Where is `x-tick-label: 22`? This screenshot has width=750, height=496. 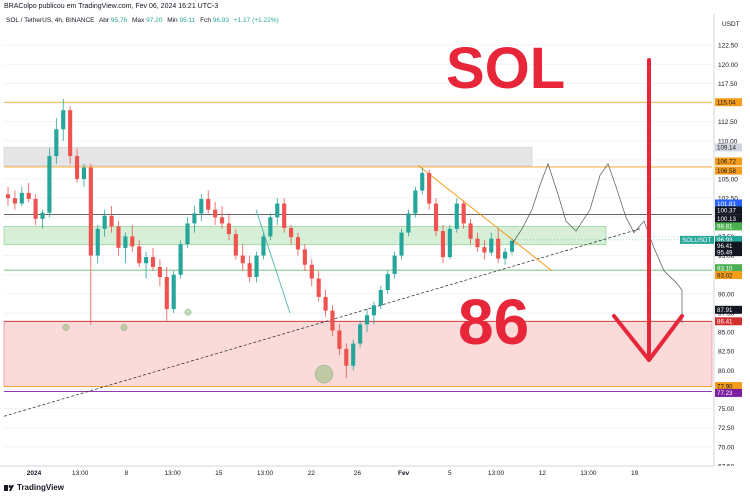 x-tick-label: 22 is located at coordinates (312, 473).